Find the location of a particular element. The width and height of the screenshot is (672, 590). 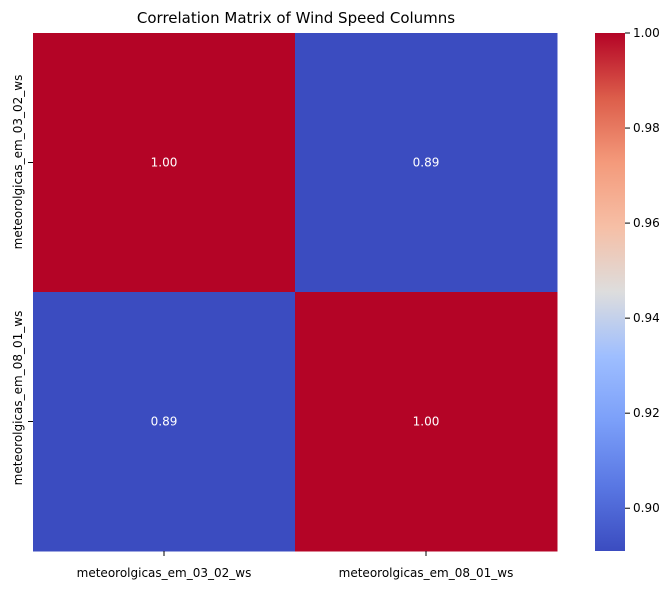

cell-annotation-0-1: 0.89 is located at coordinates (426, 163).